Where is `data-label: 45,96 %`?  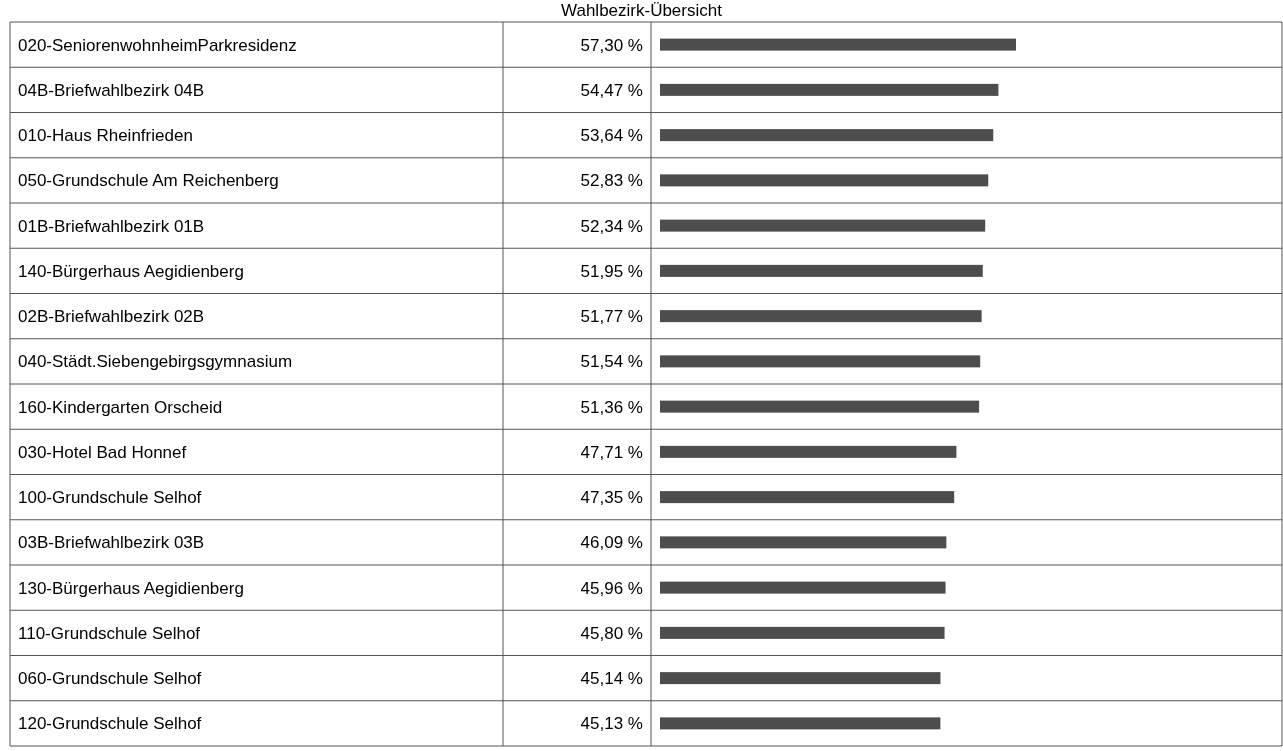 data-label: 45,96 % is located at coordinates (611, 588).